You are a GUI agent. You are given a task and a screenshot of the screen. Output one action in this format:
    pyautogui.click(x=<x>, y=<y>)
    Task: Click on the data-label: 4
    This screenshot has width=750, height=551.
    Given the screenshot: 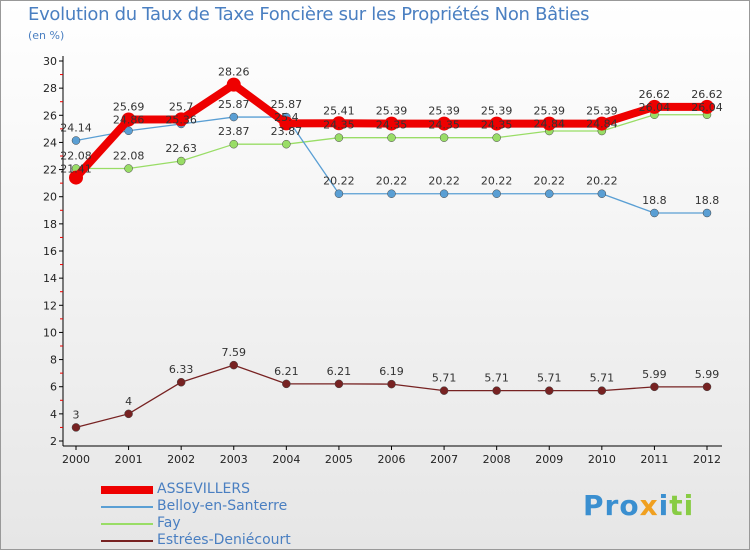 What is the action you would take?
    pyautogui.click(x=128, y=401)
    